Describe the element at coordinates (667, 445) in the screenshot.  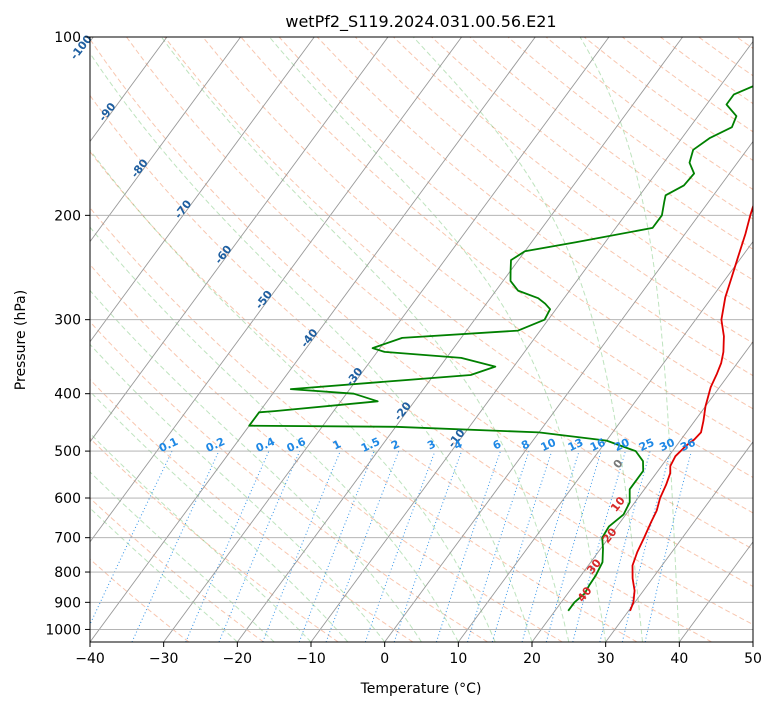
I see `mixing-ratio-label: 30` at that location.